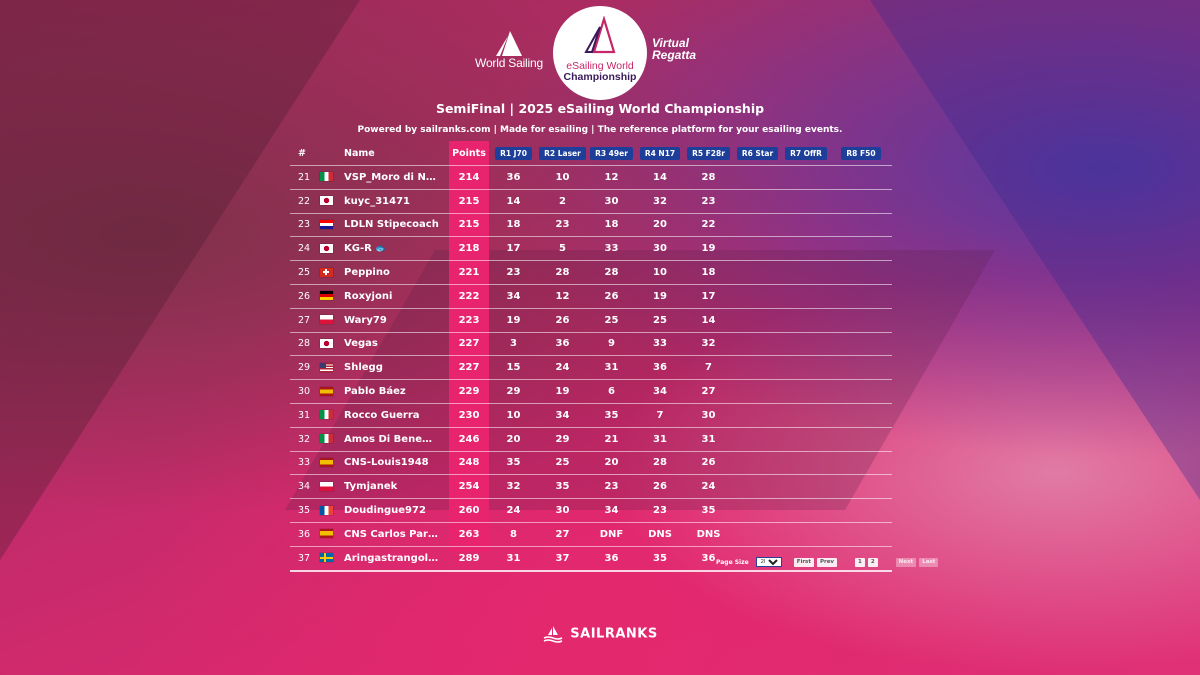  I want to click on competitor-name: CNS Carlos Parejo, so click(388, 534).